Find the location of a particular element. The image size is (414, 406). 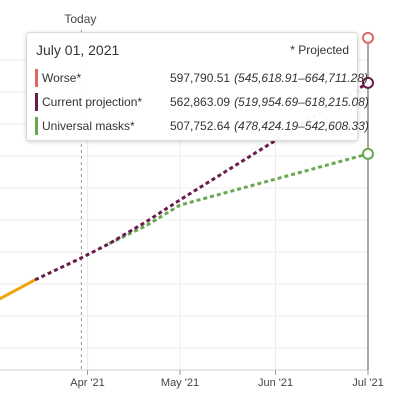

series-line-universal-masks is located at coordinates (238, 199).